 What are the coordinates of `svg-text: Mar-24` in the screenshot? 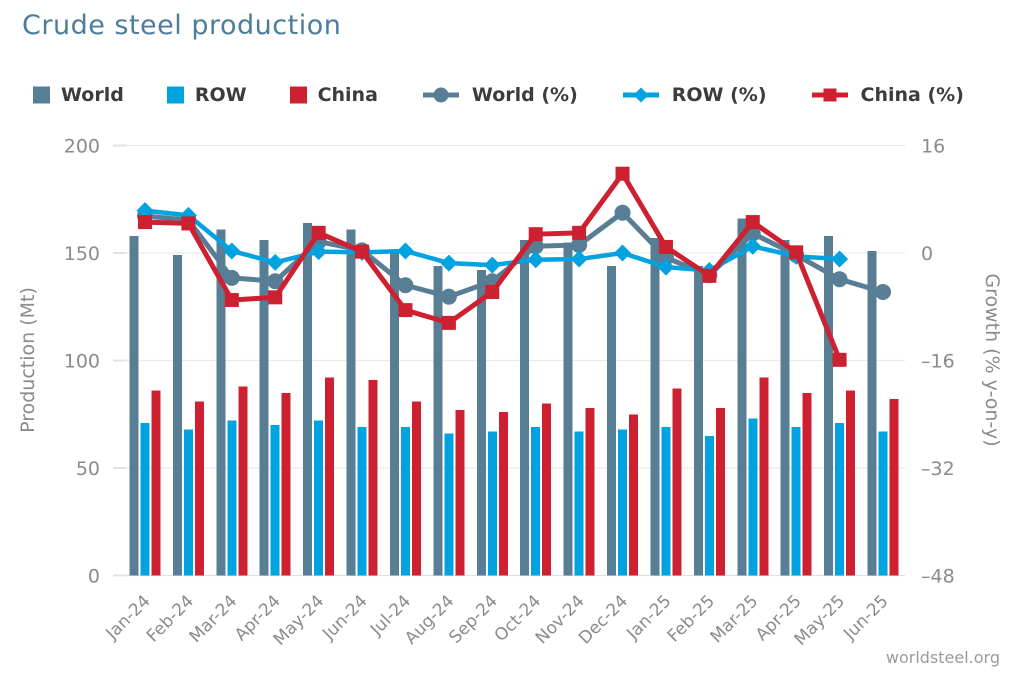 It's located at (214, 619).